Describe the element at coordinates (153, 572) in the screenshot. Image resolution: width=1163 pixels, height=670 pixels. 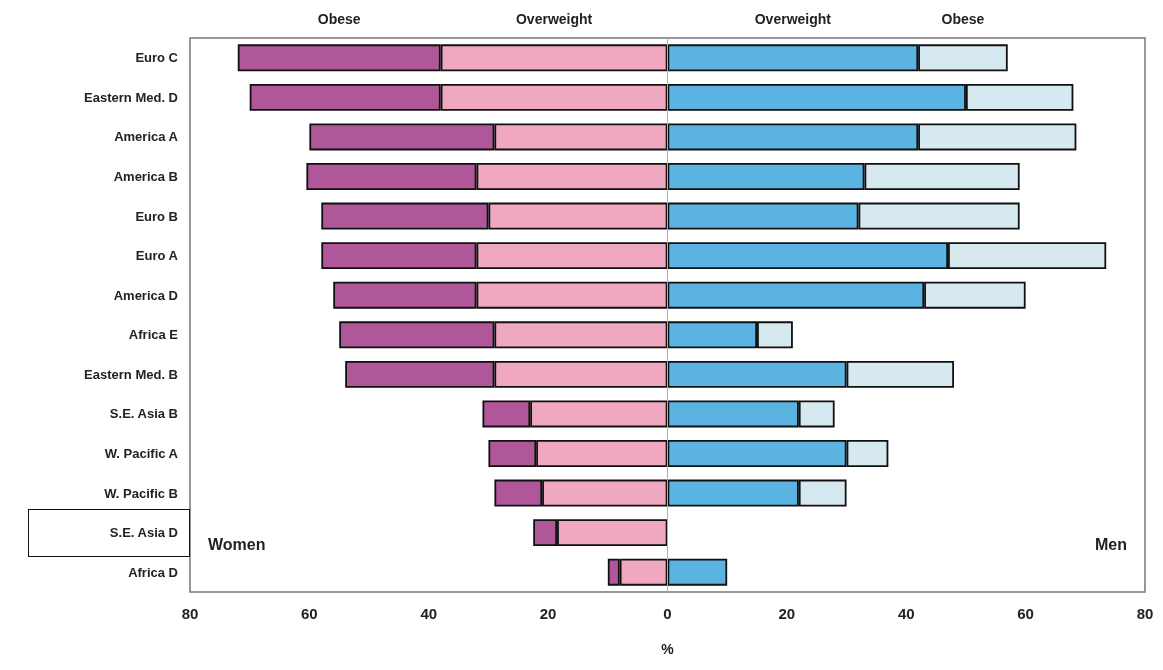
I see `y-tick-label: Africa D` at that location.